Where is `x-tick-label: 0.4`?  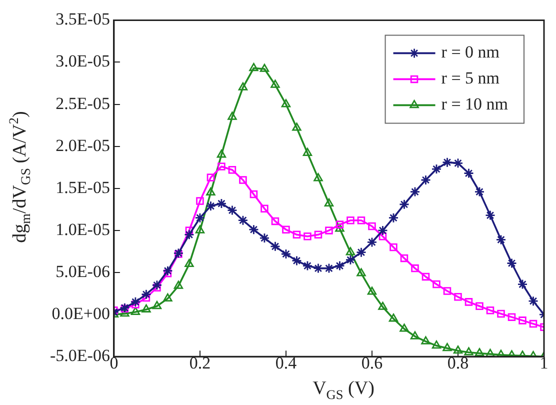
x-tick-label: 0.4 is located at coordinates (286, 362).